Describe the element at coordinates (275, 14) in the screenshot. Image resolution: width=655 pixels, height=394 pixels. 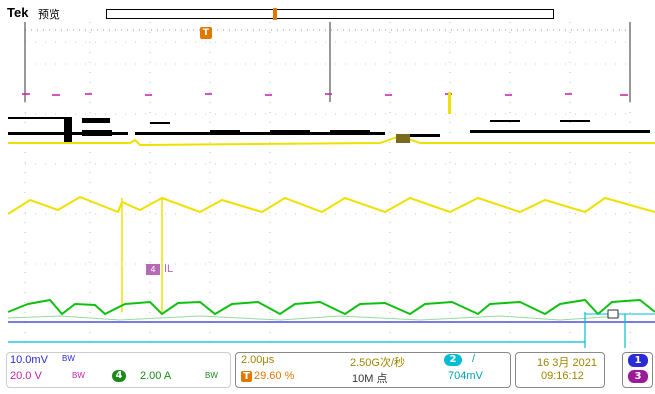
I see `record-trigger-indicator` at that location.